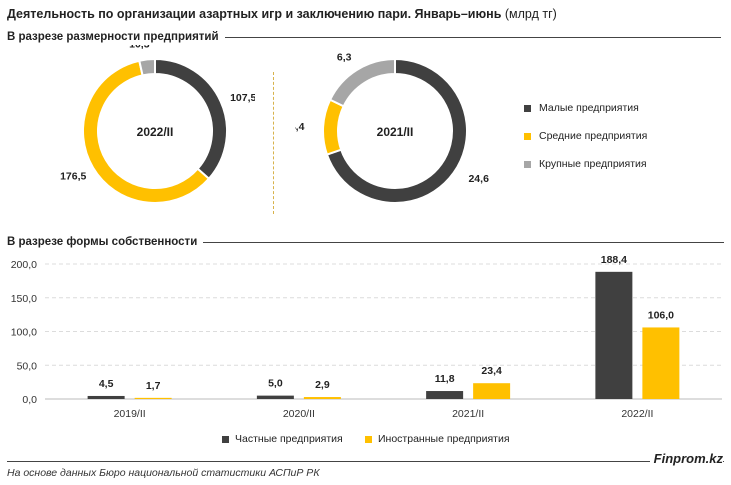 The width and height of the screenshot is (731, 485). Describe the element at coordinates (661, 363) in the screenshot. I see `bar-foreign-2022/II` at that location.